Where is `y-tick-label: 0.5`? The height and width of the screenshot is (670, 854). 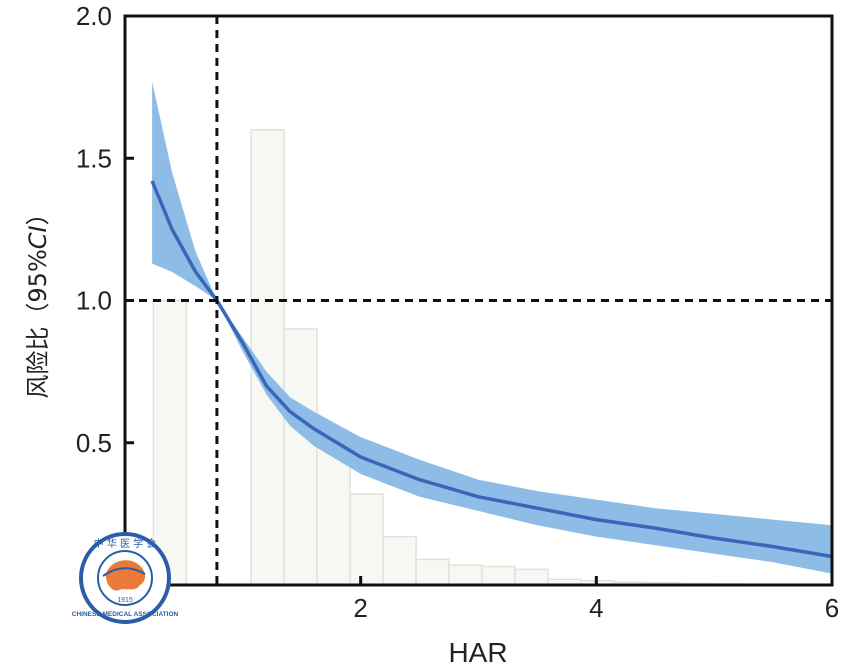
y-tick-label: 0.5 is located at coordinates (94, 443).